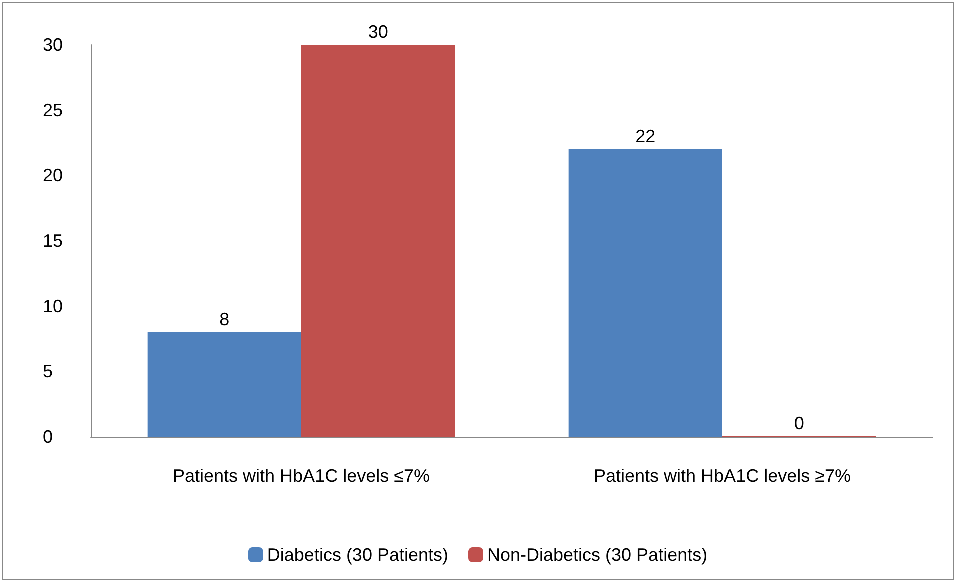 This screenshot has height=582, width=956. What do you see at coordinates (799, 424) in the screenshot?
I see `data-label: 0` at bounding box center [799, 424].